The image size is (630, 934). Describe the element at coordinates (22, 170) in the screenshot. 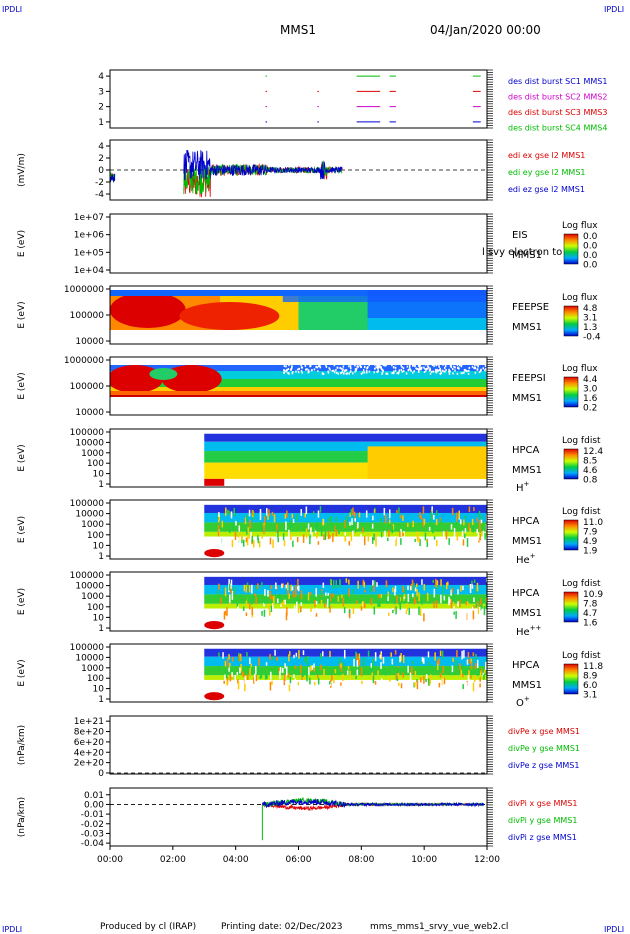

I see `panel-edi-ylabel: (mV/m)` at that location.